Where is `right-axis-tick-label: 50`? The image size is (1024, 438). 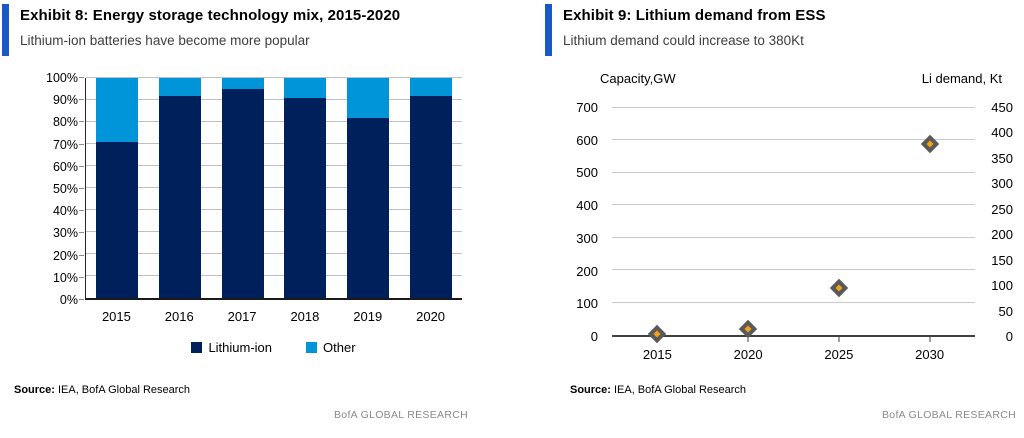
right-axis-tick-label: 50 is located at coordinates (1005, 311).